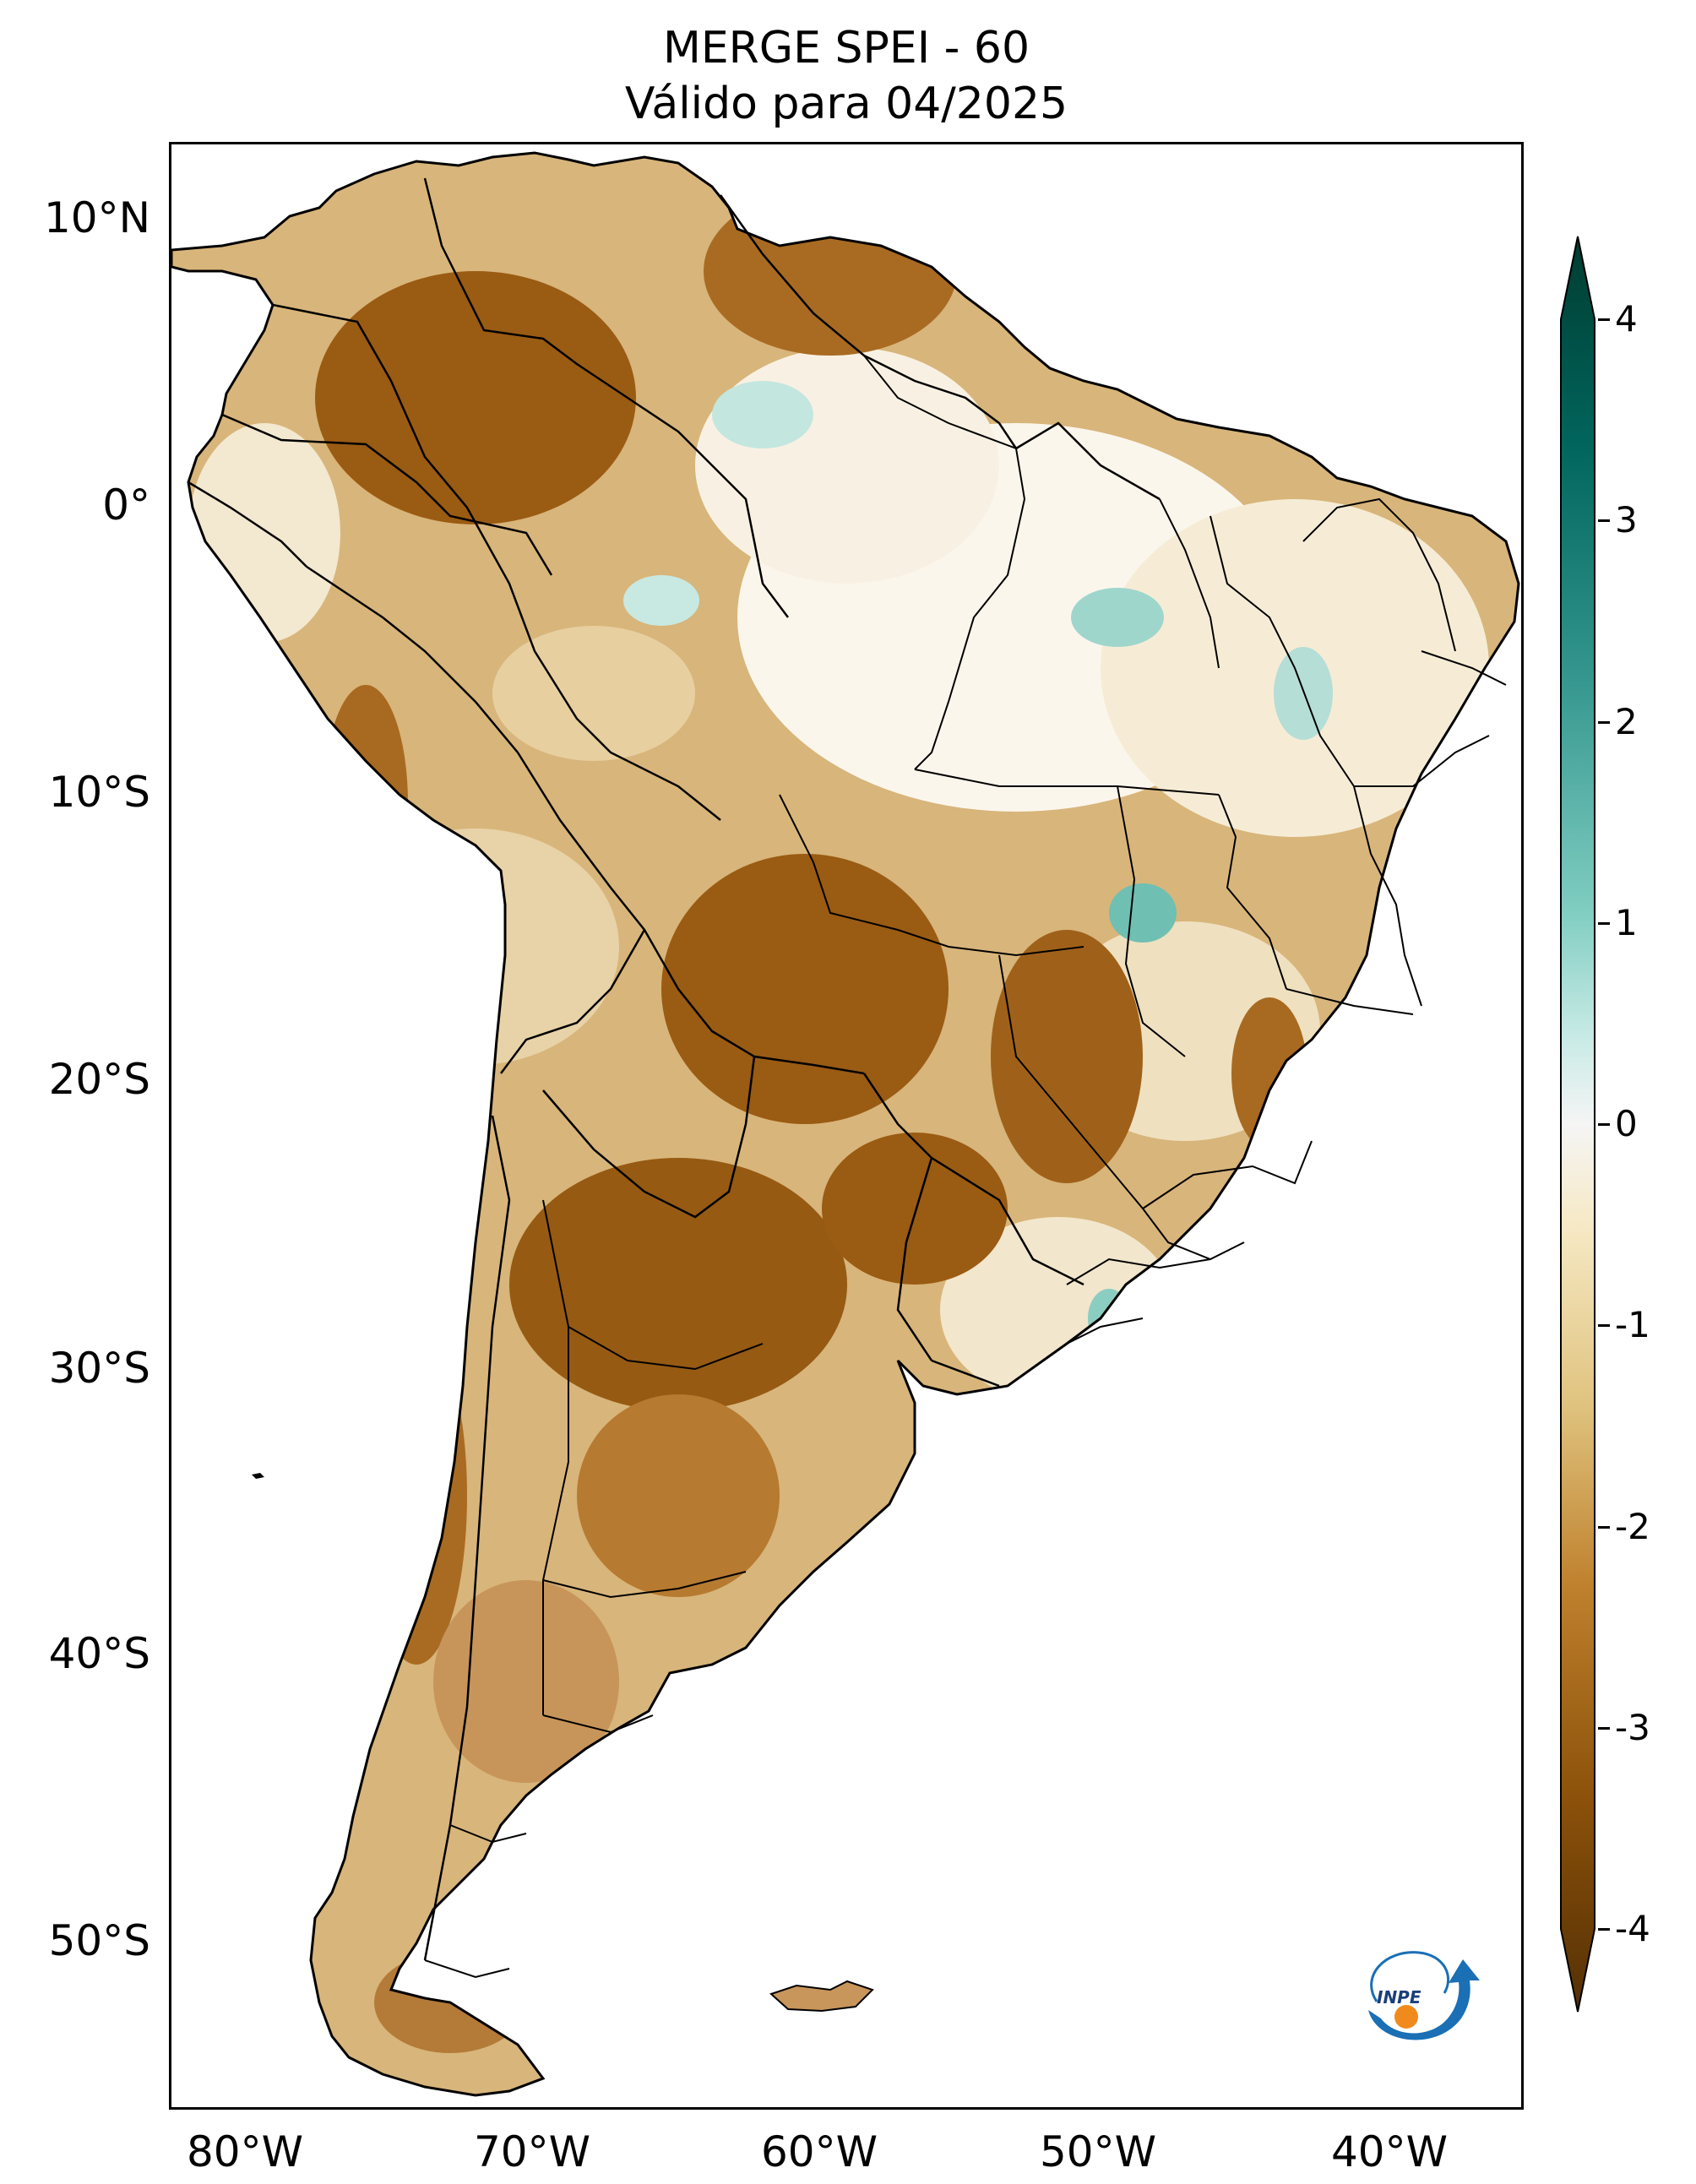  Describe the element at coordinates (594, 1589) in the screenshot. I see `province-borders` at that location.